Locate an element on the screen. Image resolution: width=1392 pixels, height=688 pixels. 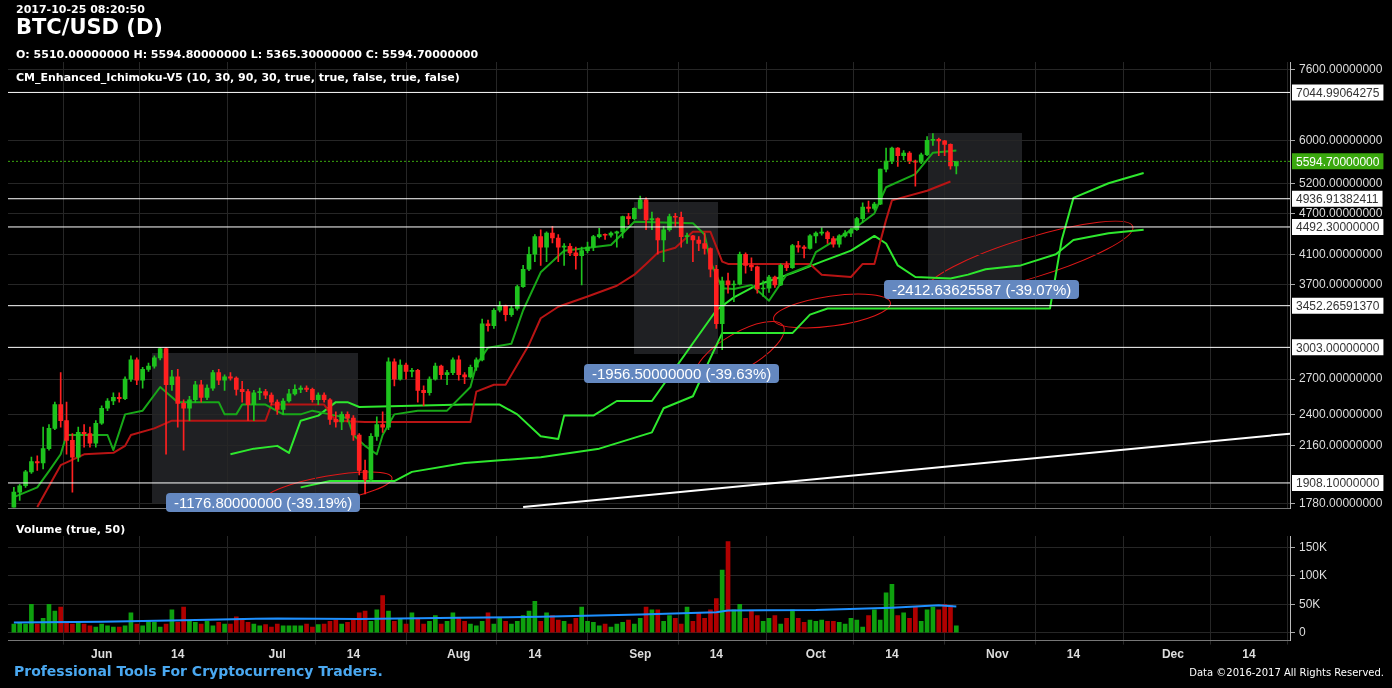
ref-line-label: 1908.10000000 is located at coordinates (1338, 483).